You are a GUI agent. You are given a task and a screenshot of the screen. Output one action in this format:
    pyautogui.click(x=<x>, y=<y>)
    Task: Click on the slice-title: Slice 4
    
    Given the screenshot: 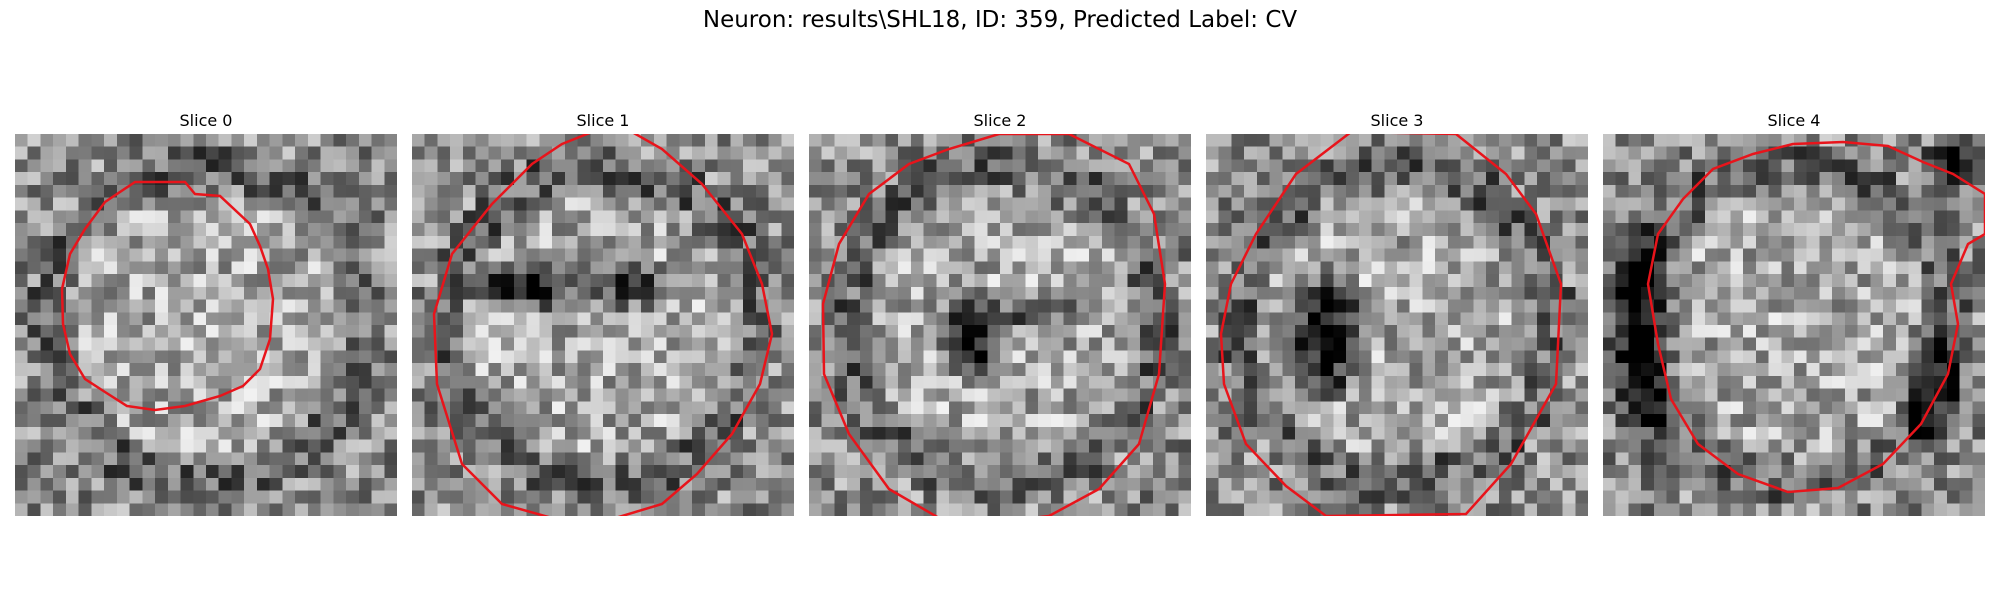 What is the action you would take?
    pyautogui.click(x=1794, y=120)
    